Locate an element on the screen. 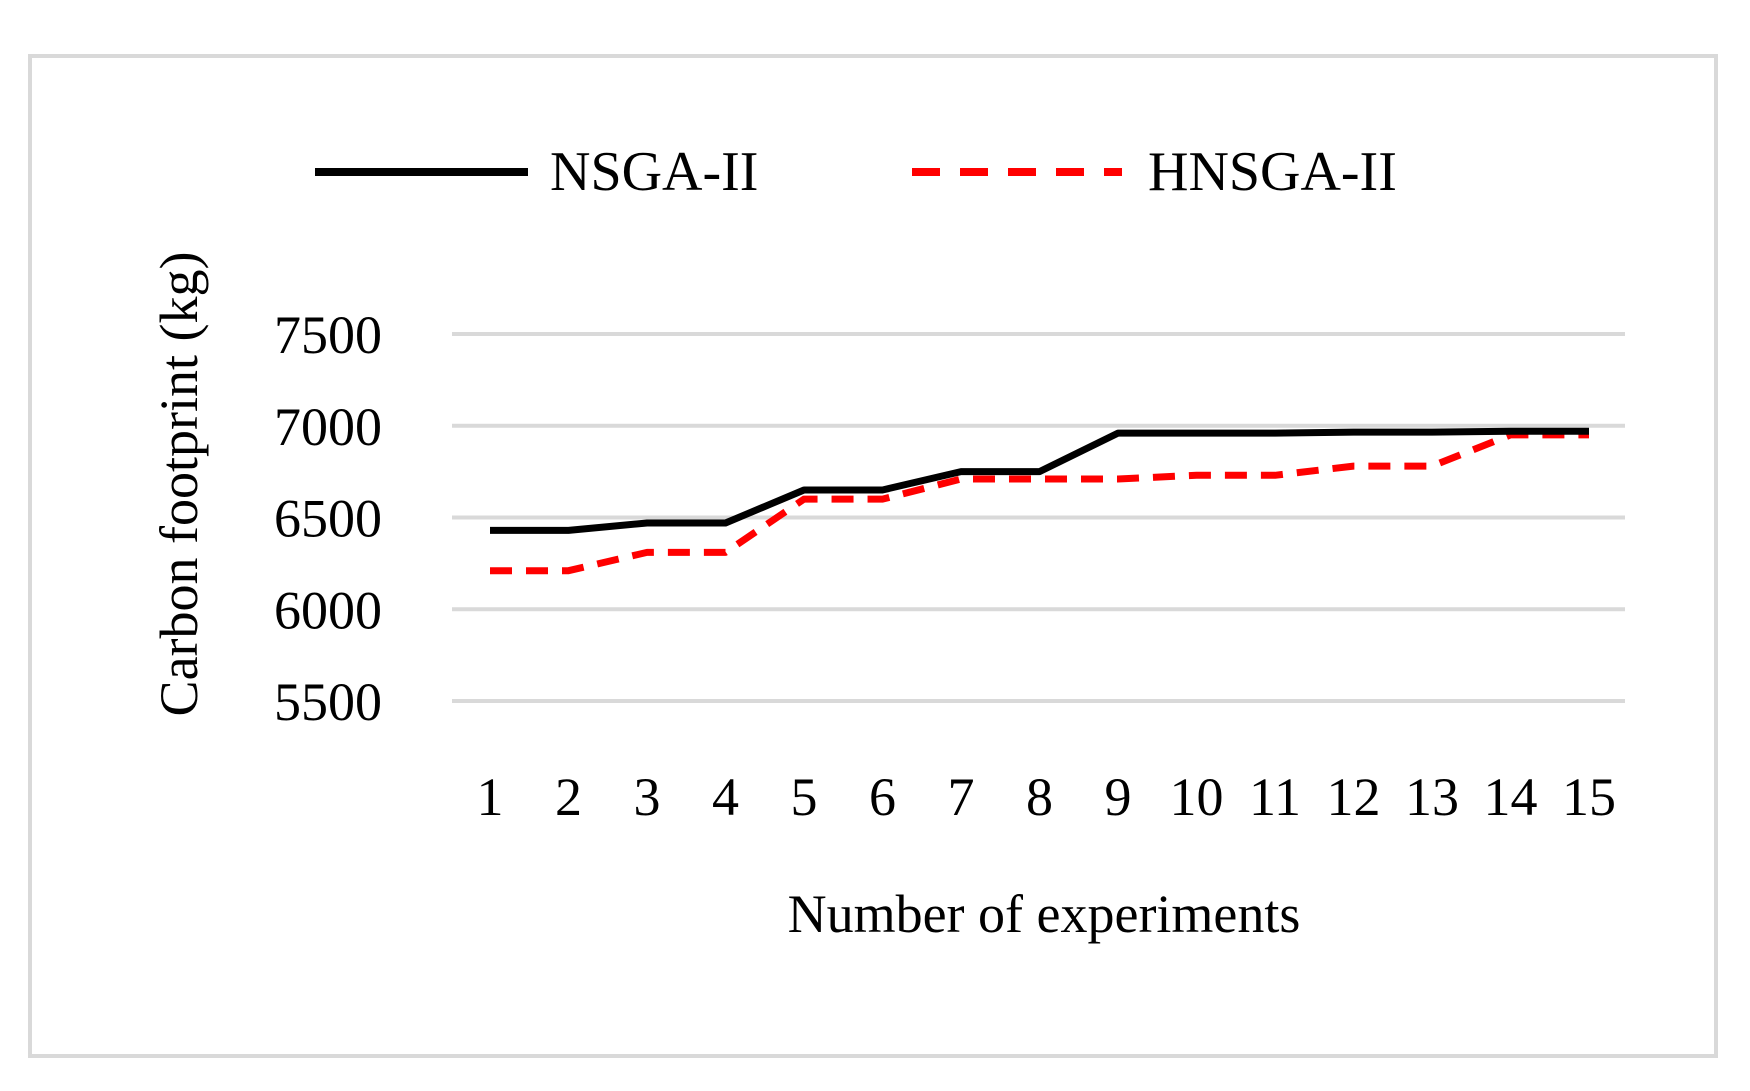  series-line-hnsga-ii is located at coordinates (1039, 503).